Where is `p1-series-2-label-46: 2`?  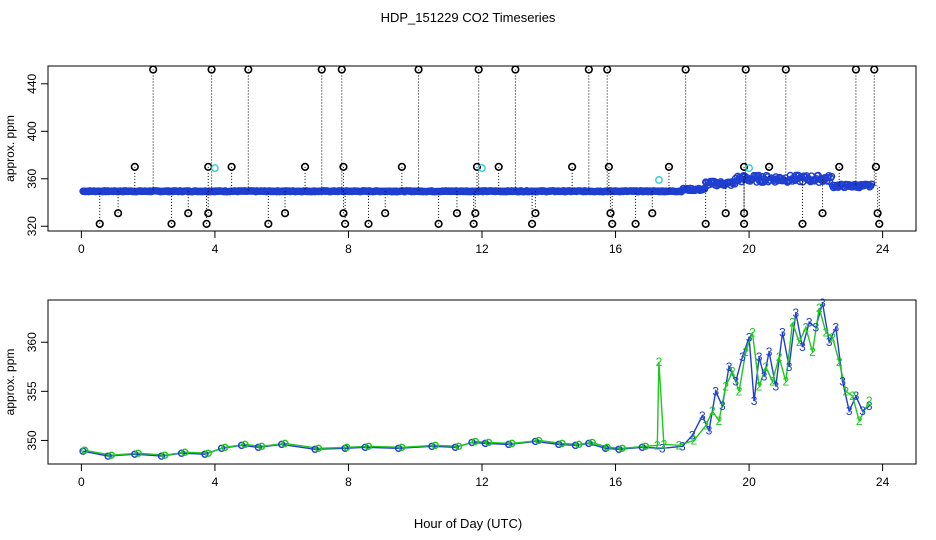 p1-series-2-label-46: 2 is located at coordinates (805, 327).